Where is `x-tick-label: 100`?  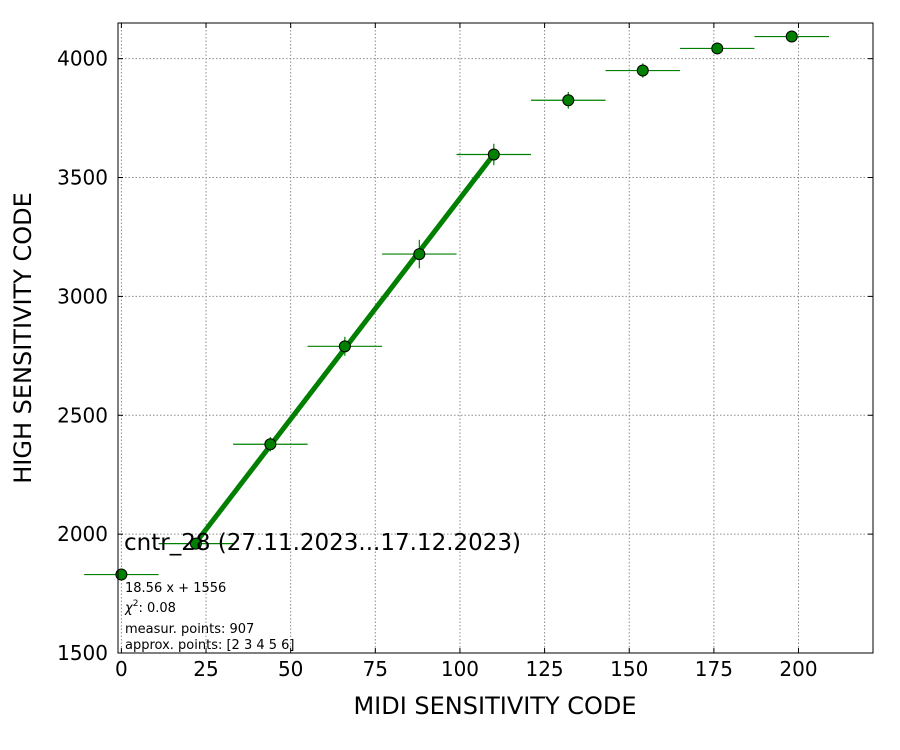 x-tick-label: 100 is located at coordinates (460, 669).